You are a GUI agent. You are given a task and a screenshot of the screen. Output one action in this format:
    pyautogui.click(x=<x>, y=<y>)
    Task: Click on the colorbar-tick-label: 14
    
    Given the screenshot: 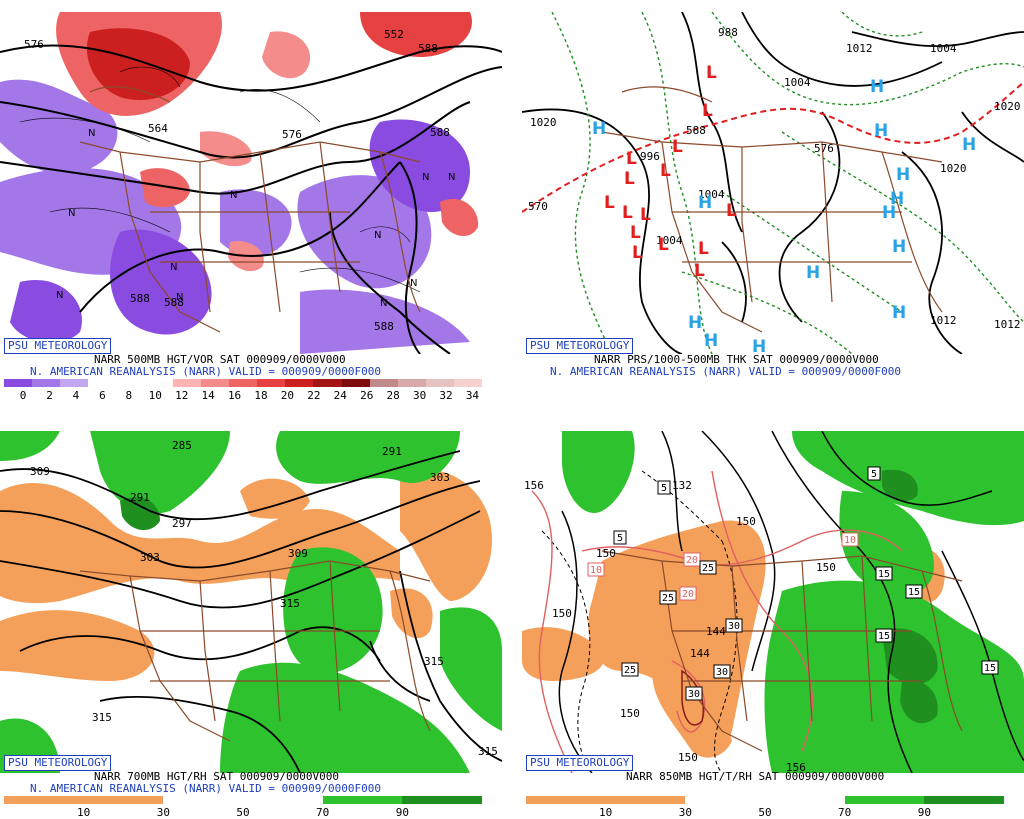 What is the action you would take?
    pyautogui.click(x=208, y=395)
    